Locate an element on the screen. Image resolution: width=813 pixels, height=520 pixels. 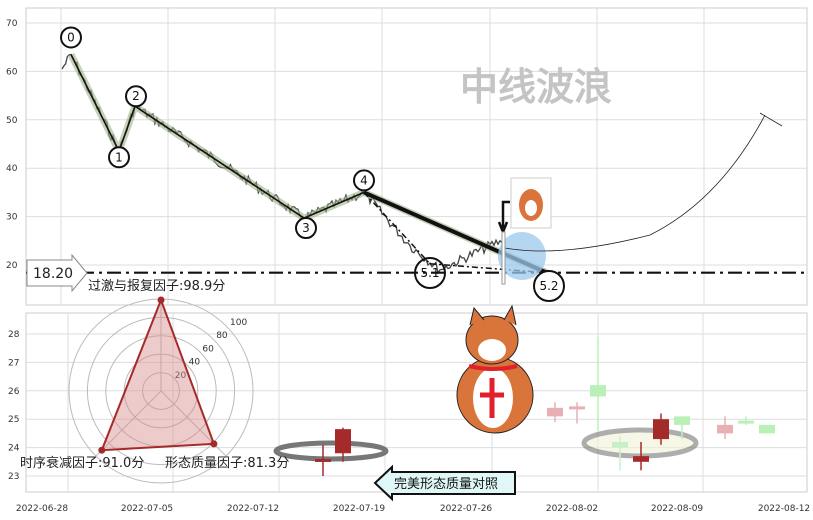
wave-line-5-1b is located at coordinates (488, 268).